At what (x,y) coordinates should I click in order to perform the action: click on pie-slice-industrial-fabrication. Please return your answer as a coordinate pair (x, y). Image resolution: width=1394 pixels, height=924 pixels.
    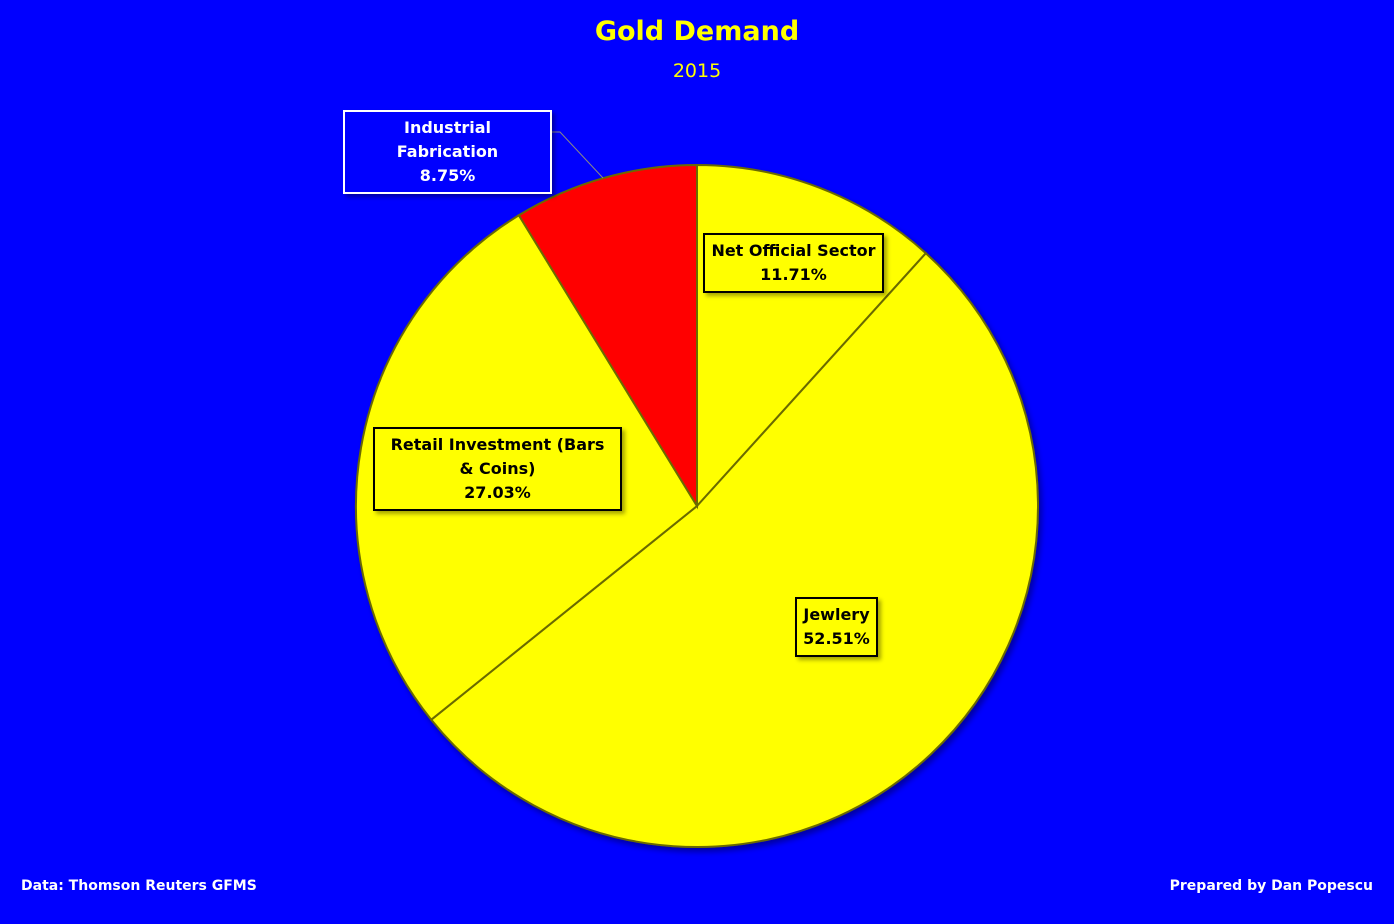
    Looking at the image, I should click on (607, 336).